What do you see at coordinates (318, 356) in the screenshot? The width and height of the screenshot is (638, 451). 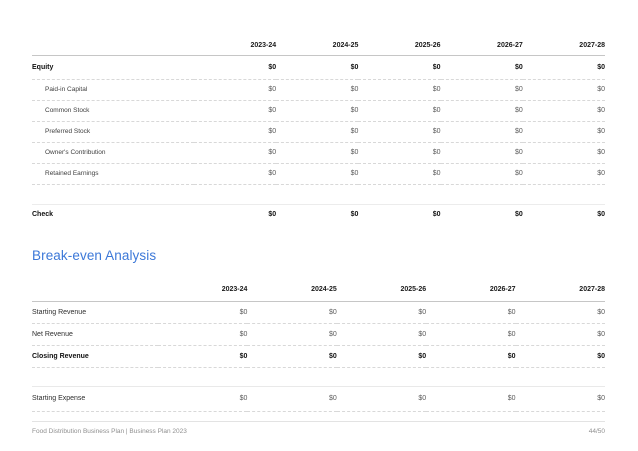 I see `table-row-closing-revenue: Closing Revenue $0 $0 $0 $0 $0` at bounding box center [318, 356].